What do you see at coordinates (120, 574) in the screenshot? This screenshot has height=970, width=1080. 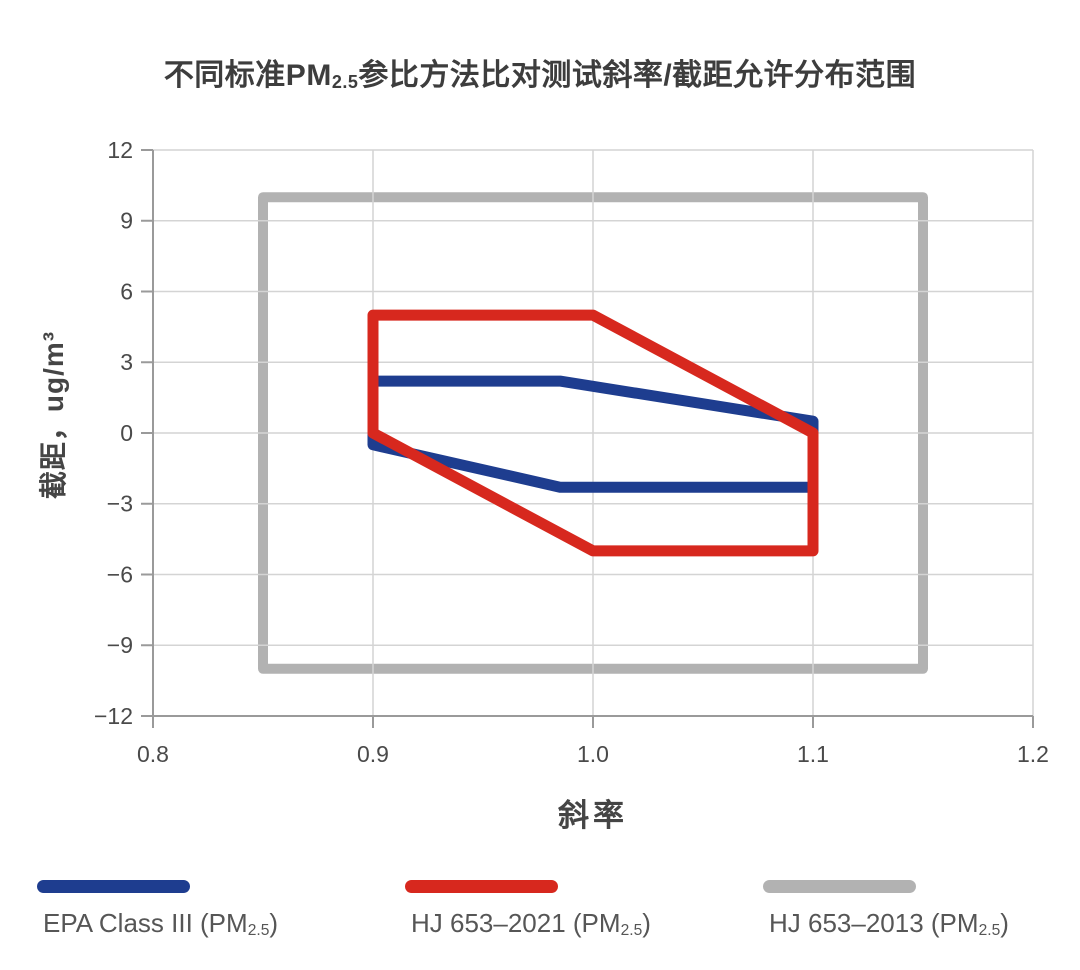 I see `y-tick-label: −6` at bounding box center [120, 574].